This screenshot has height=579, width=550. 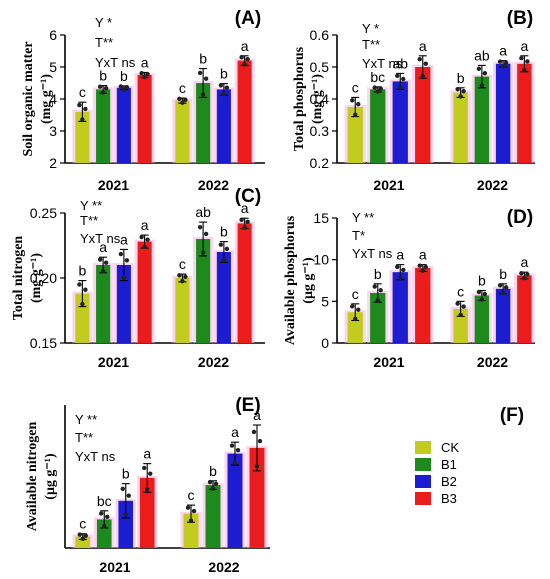 What do you see at coordinates (244, 111) in the screenshot?
I see `bar-b3-2022` at bounding box center [244, 111].